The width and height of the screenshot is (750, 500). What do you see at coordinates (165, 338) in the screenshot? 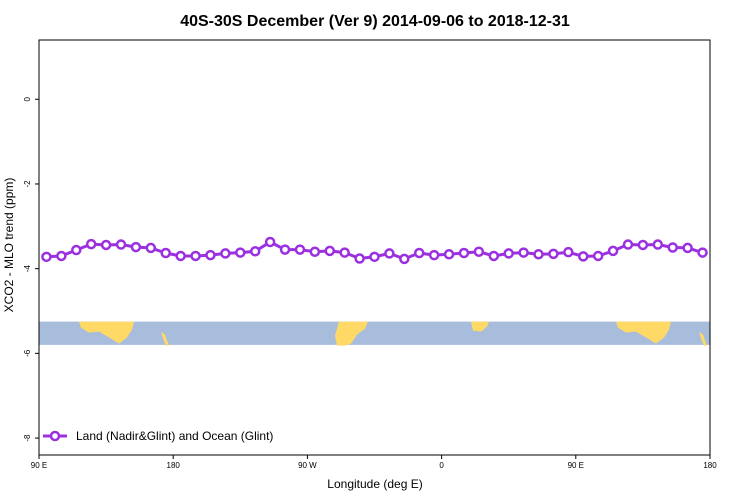
I see `land-new-zealand` at bounding box center [165, 338].